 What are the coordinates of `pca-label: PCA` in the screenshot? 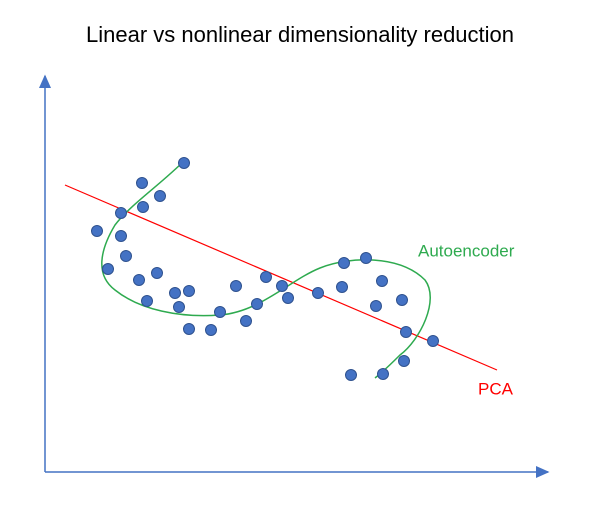 It's located at (496, 388).